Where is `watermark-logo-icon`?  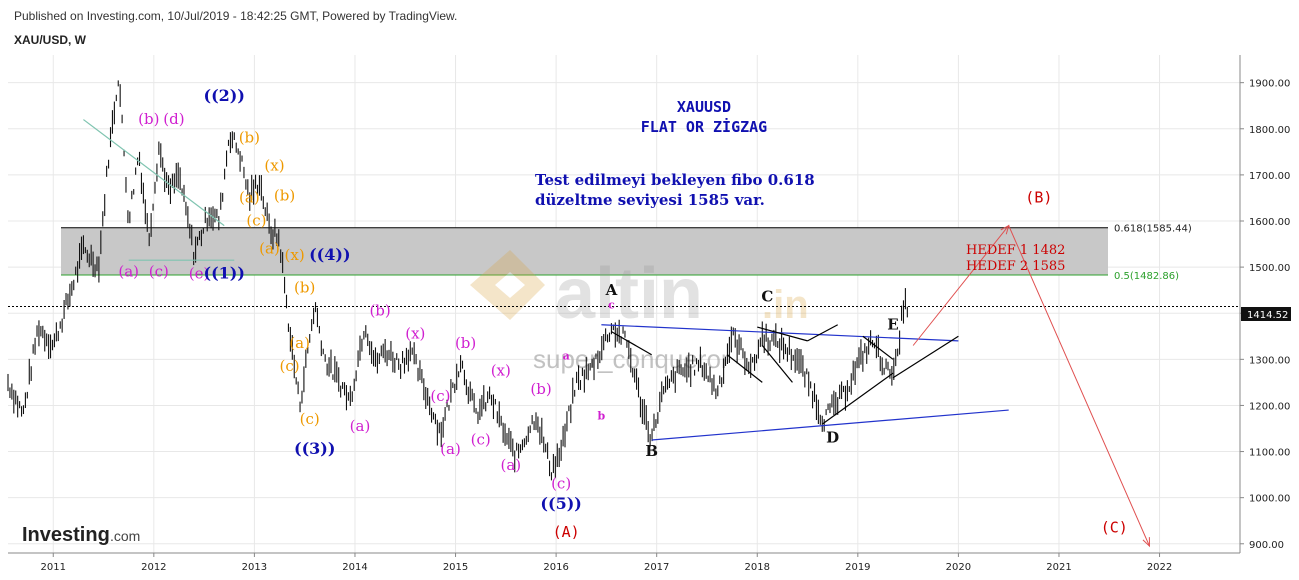
watermark-logo-icon is located at coordinates (507, 285).